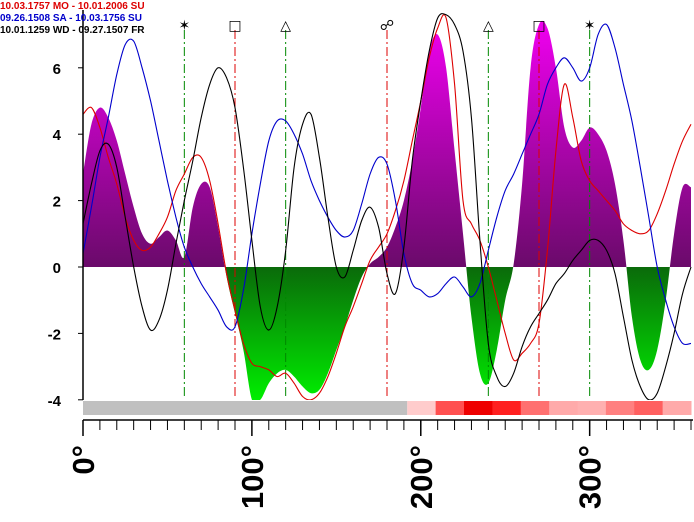 The width and height of the screenshot is (694, 522). What do you see at coordinates (57, 69) in the screenshot?
I see `y-tick-label: 6` at bounding box center [57, 69].